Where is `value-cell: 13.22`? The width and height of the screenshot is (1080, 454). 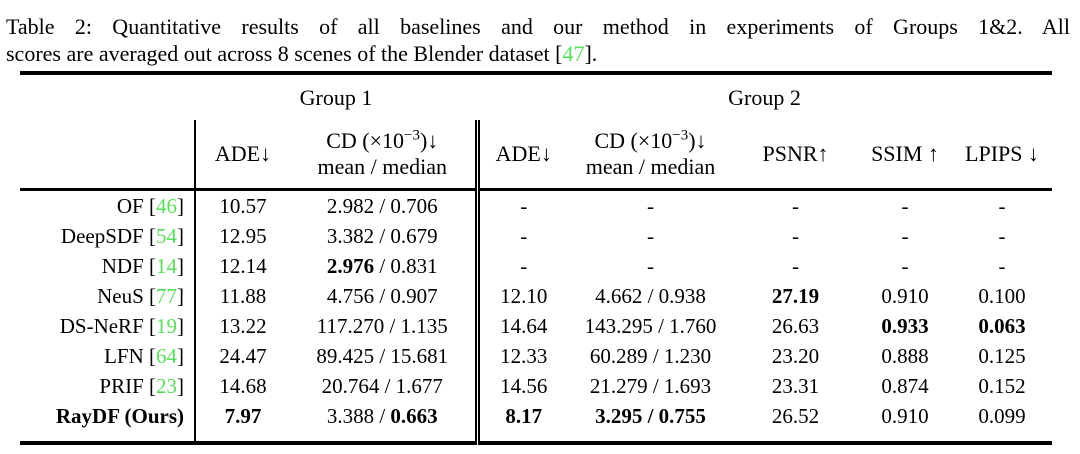
value-cell: 13.22 is located at coordinates (242, 326).